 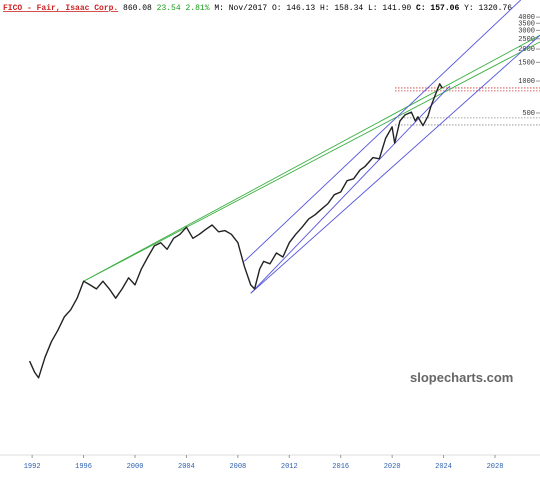 I want to click on y-tick-label: 2000, so click(x=526, y=50).